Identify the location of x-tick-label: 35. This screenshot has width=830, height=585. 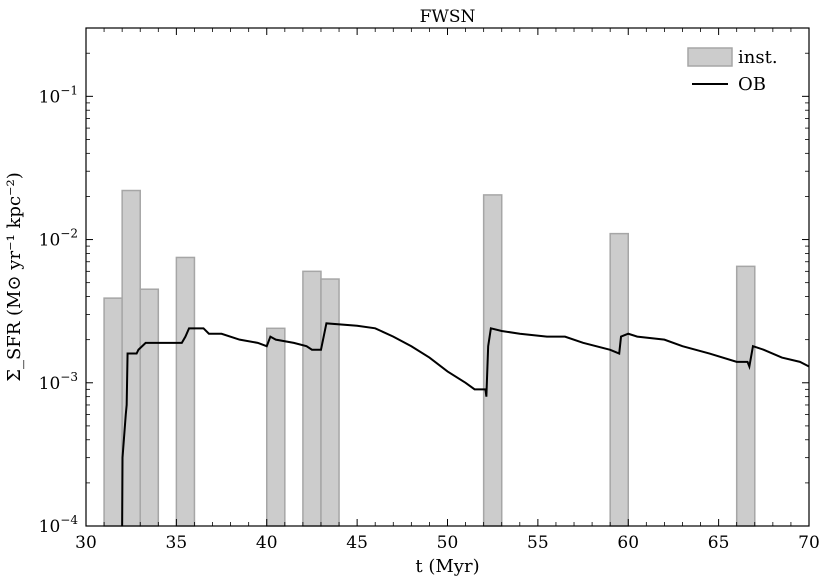
(177, 543).